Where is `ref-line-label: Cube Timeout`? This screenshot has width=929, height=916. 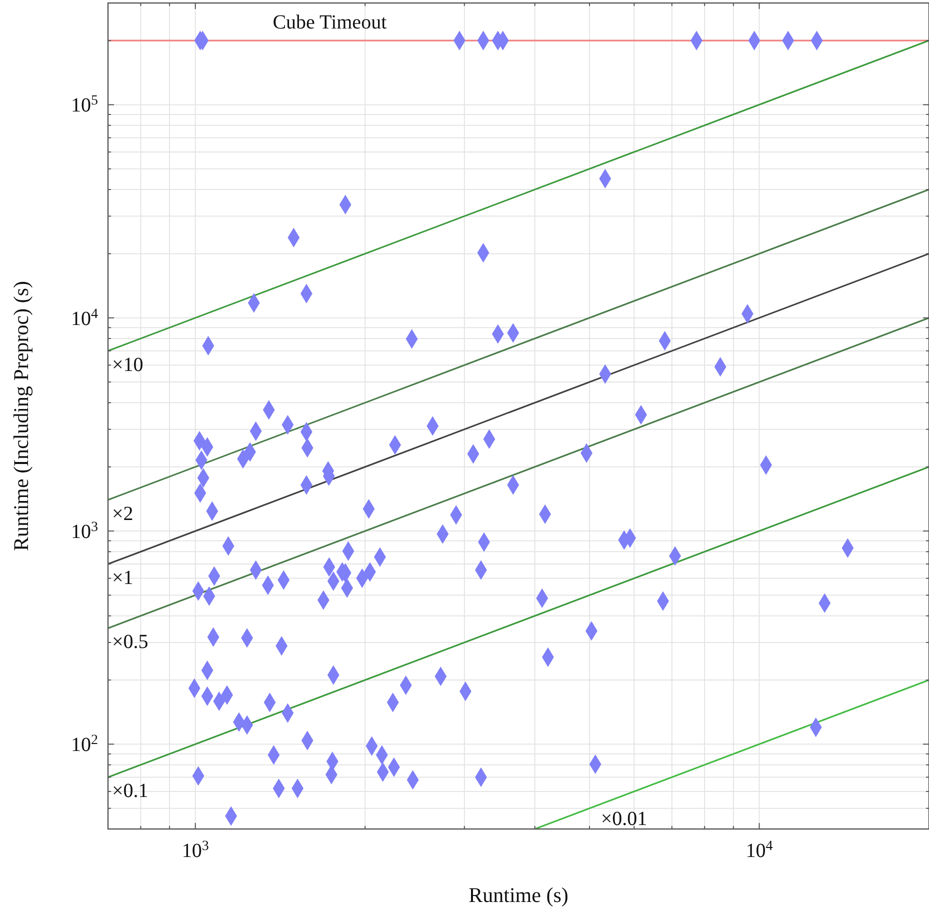 ref-line-label: Cube Timeout is located at coordinates (330, 23).